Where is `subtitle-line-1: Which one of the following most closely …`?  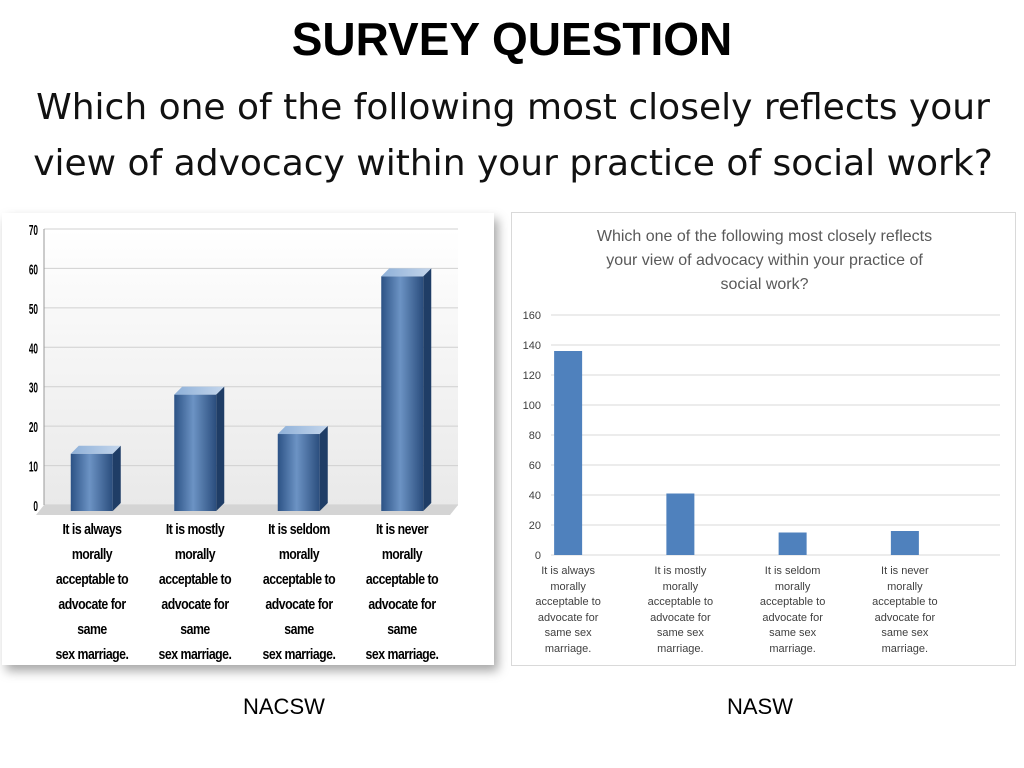 subtitle-line-1: Which one of the following most closely … is located at coordinates (513, 107).